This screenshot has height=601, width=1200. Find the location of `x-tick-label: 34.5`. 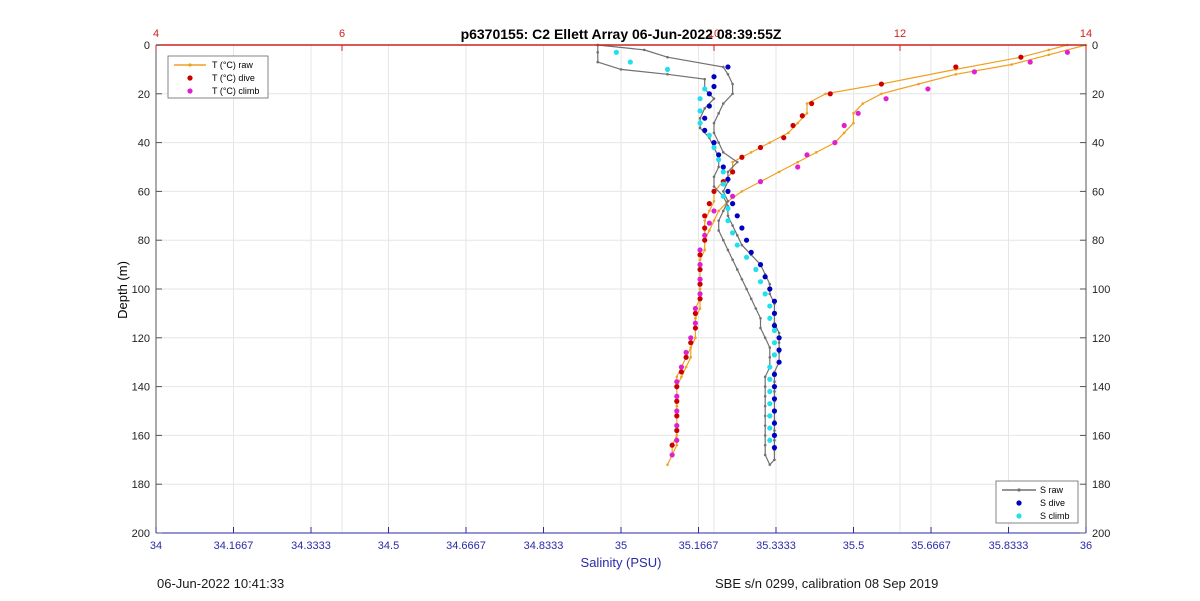

x-tick-label: 34.5 is located at coordinates (388, 546).